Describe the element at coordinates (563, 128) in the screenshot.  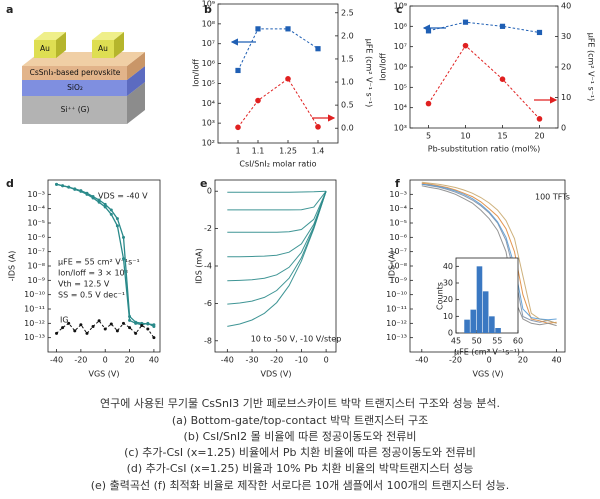
I see `y2-tick-label: 0` at that location.